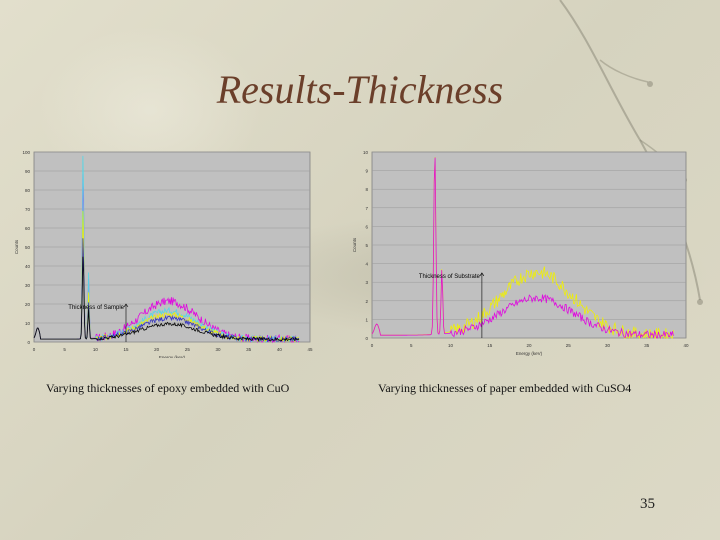  What do you see at coordinates (366, 282) in the screenshot?
I see `y-tick-label: 3` at bounding box center [366, 282].